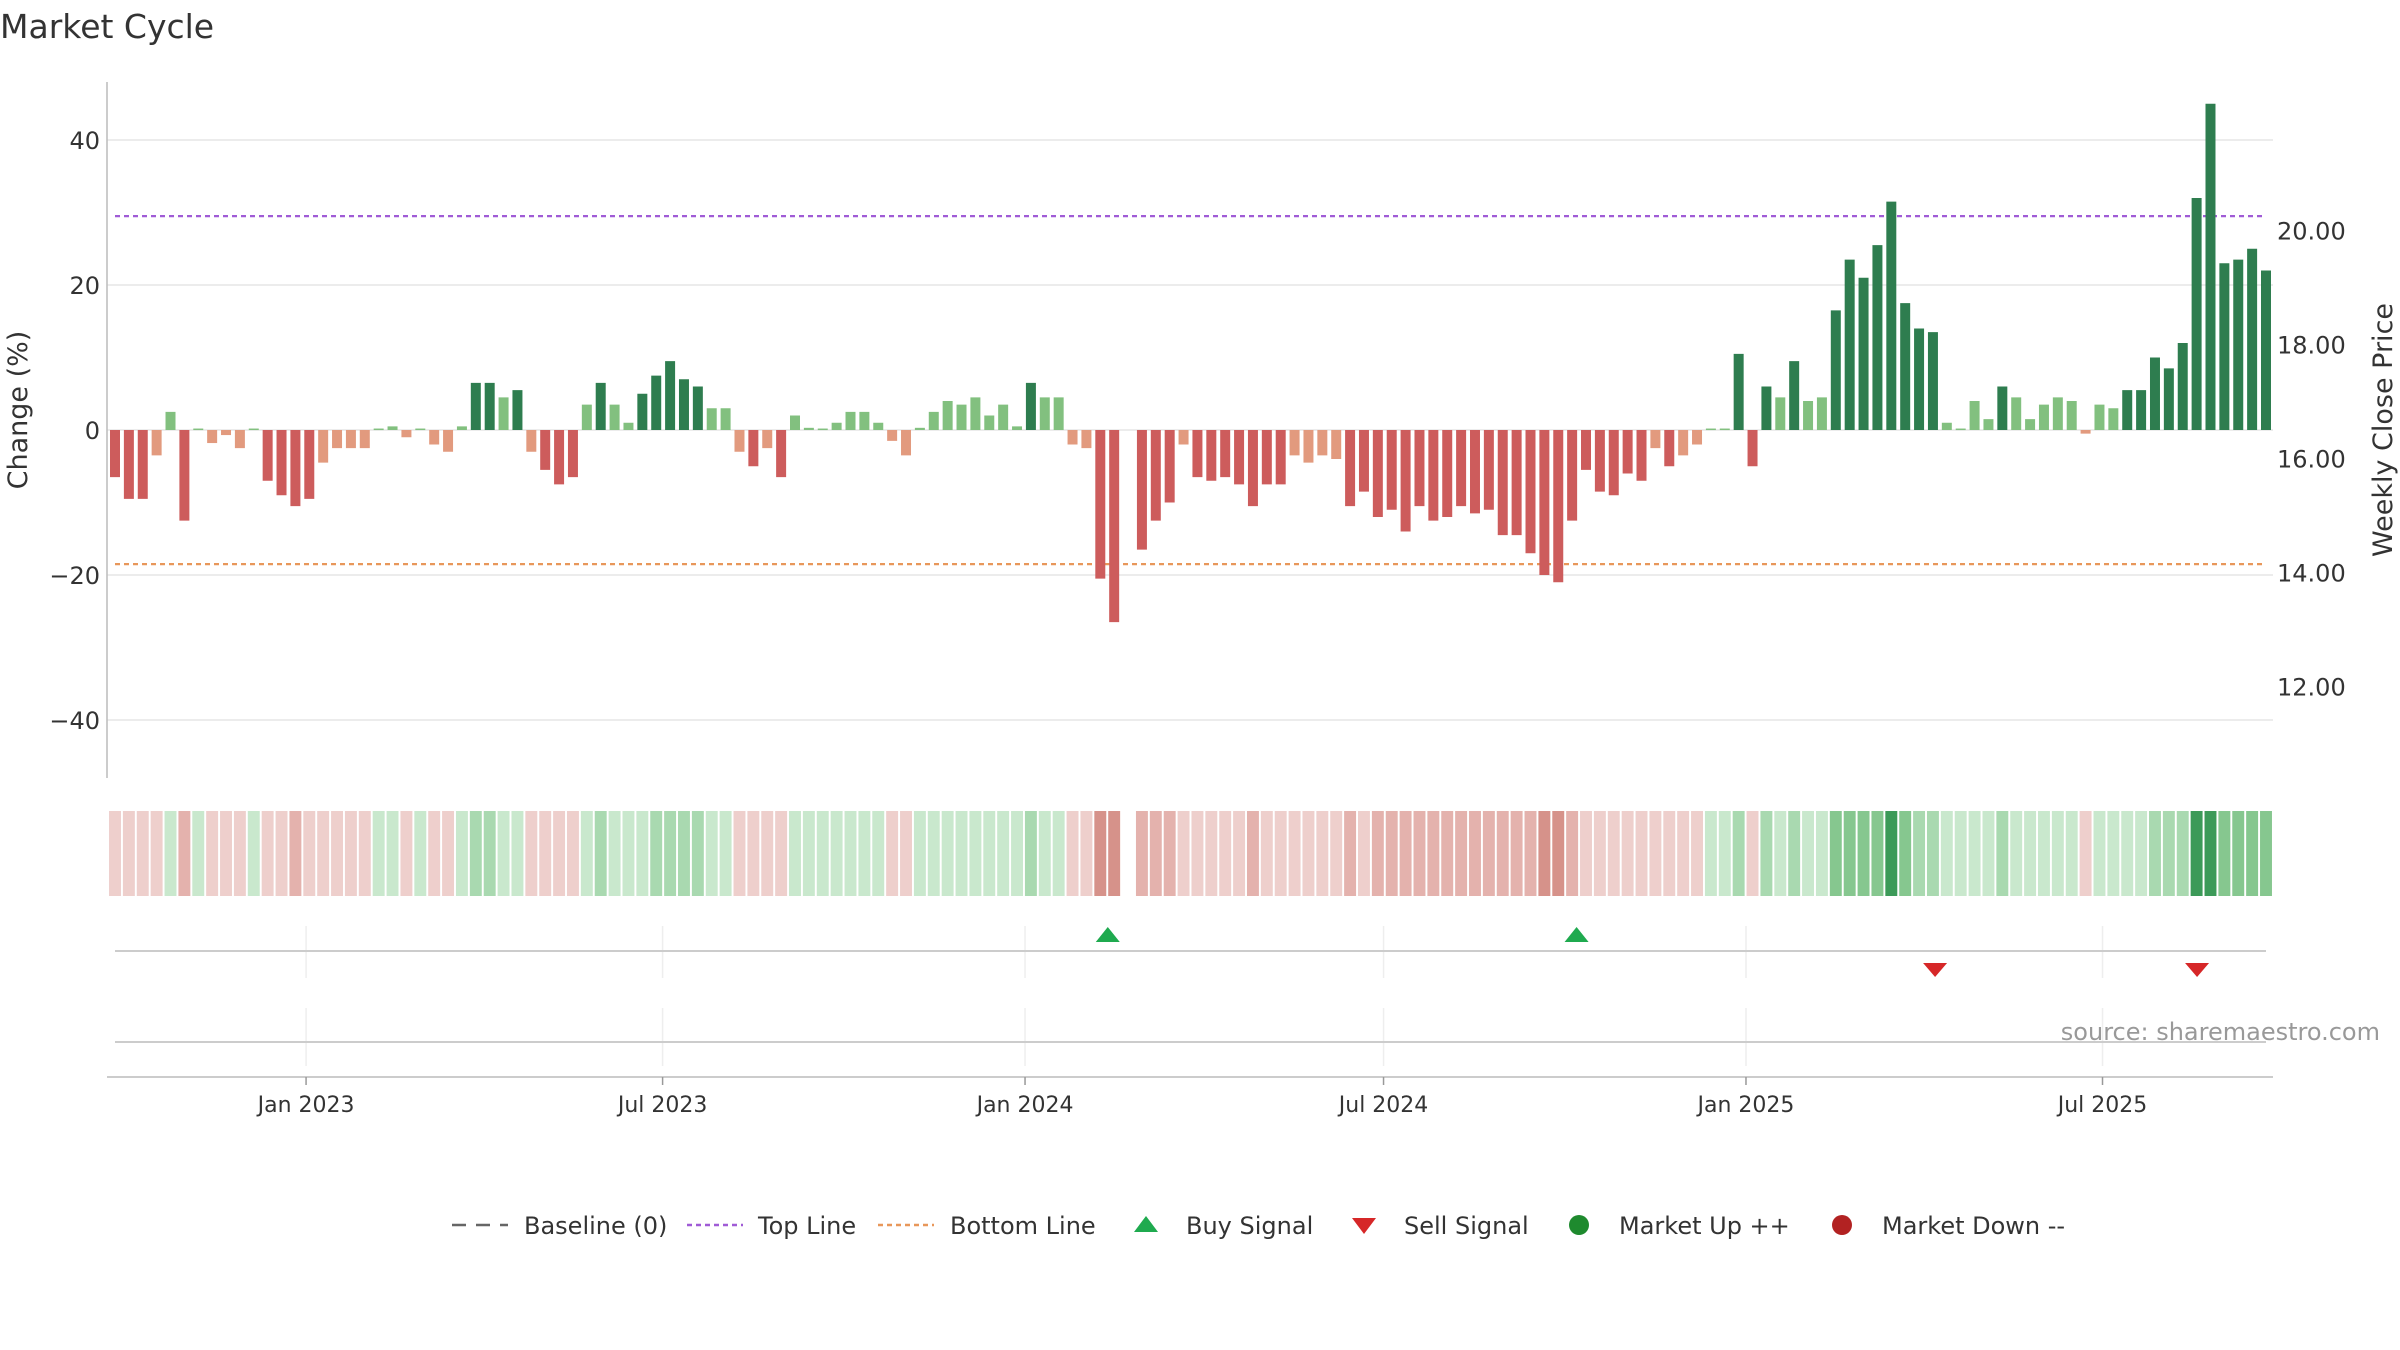 The height and width of the screenshot is (1350, 2400). Describe the element at coordinates (1704, 1226) in the screenshot. I see `legend-label: Market Up ++` at that location.